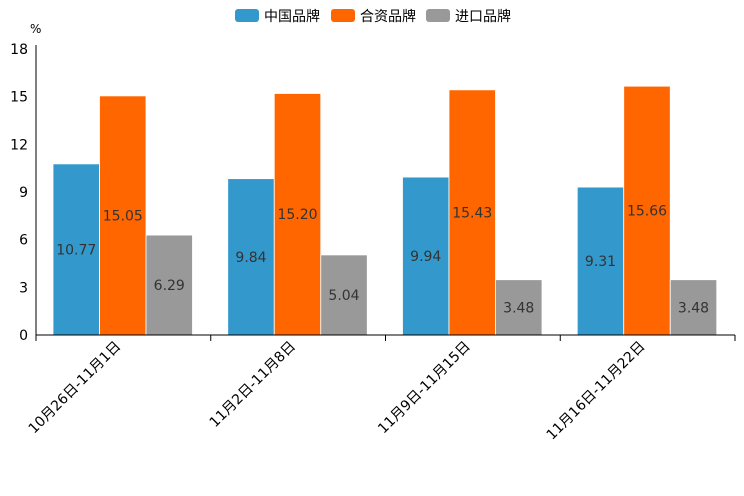 This screenshot has width=744, height=496. Describe the element at coordinates (250, 258) in the screenshot. I see `bar-value-label: 9.84` at that location.